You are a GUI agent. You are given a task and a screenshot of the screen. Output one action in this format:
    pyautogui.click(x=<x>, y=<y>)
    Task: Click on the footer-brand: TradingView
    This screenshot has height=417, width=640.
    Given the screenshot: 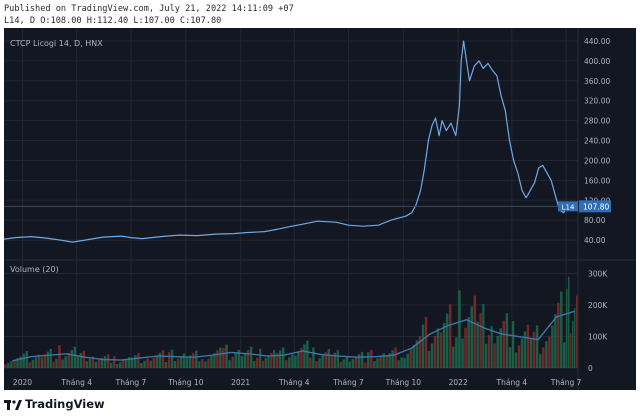 What is the action you would take?
    pyautogui.click(x=54, y=404)
    